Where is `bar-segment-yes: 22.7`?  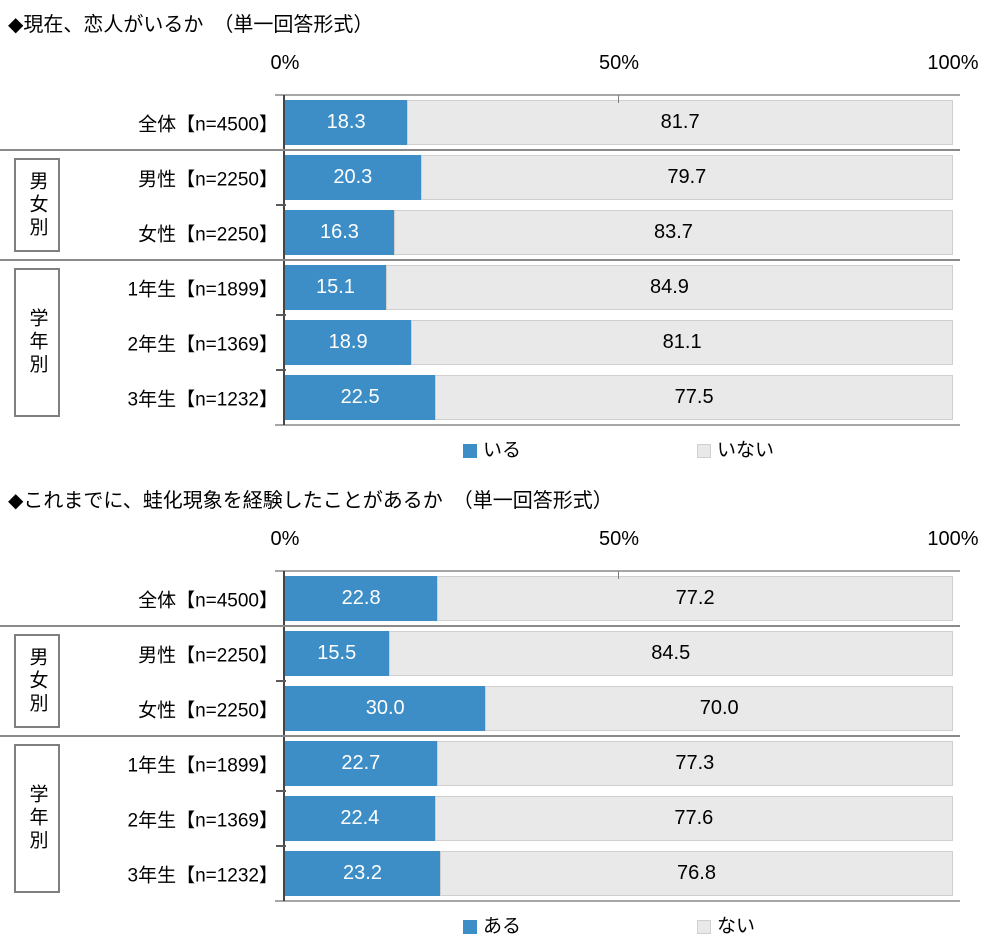
bar-segment-yes: 22.7 is located at coordinates (361, 763).